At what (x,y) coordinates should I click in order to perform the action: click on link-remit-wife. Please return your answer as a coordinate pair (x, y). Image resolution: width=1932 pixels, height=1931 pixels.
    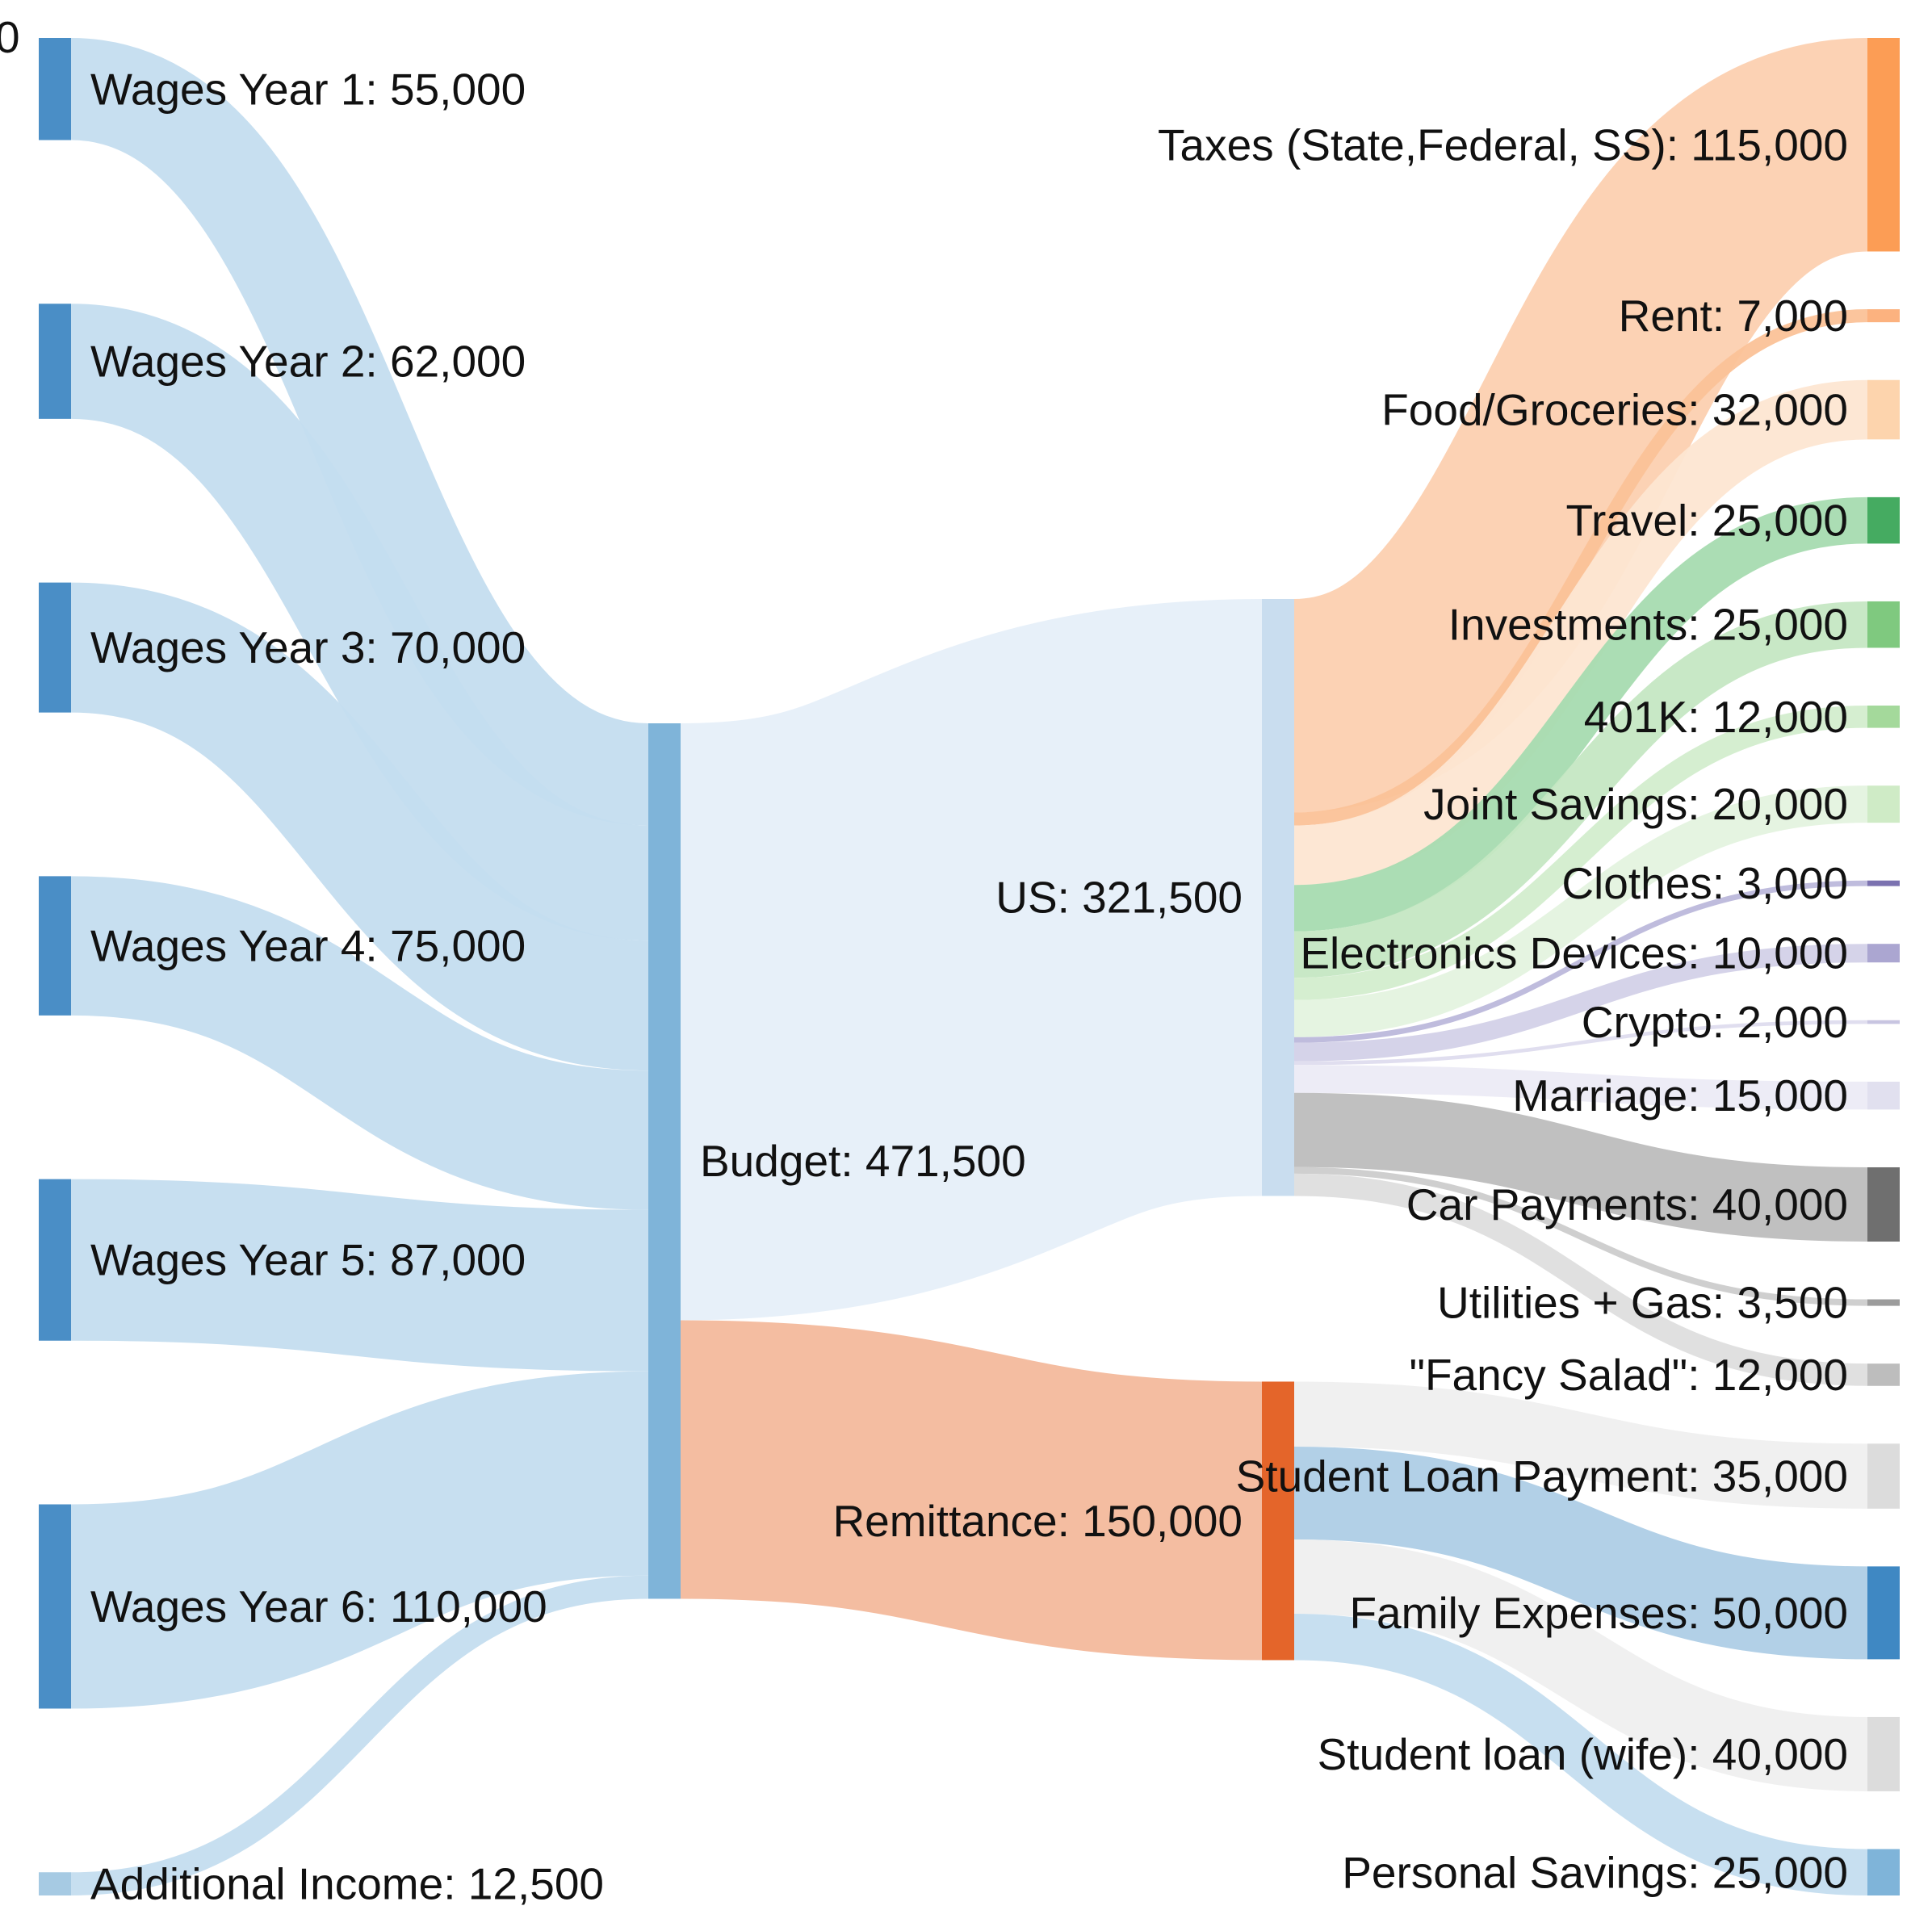
    Looking at the image, I should click on (1581, 1665).